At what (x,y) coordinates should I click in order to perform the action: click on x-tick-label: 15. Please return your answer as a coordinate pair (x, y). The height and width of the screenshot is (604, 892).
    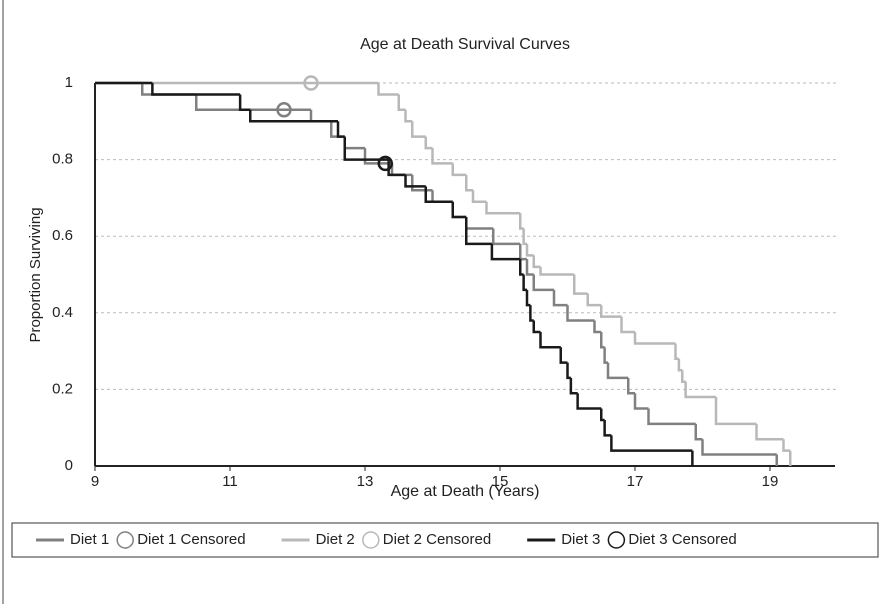
    Looking at the image, I should click on (500, 481).